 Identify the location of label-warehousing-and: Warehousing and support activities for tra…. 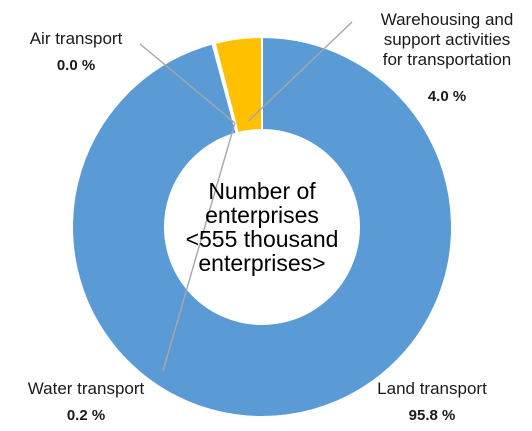
(447, 39).